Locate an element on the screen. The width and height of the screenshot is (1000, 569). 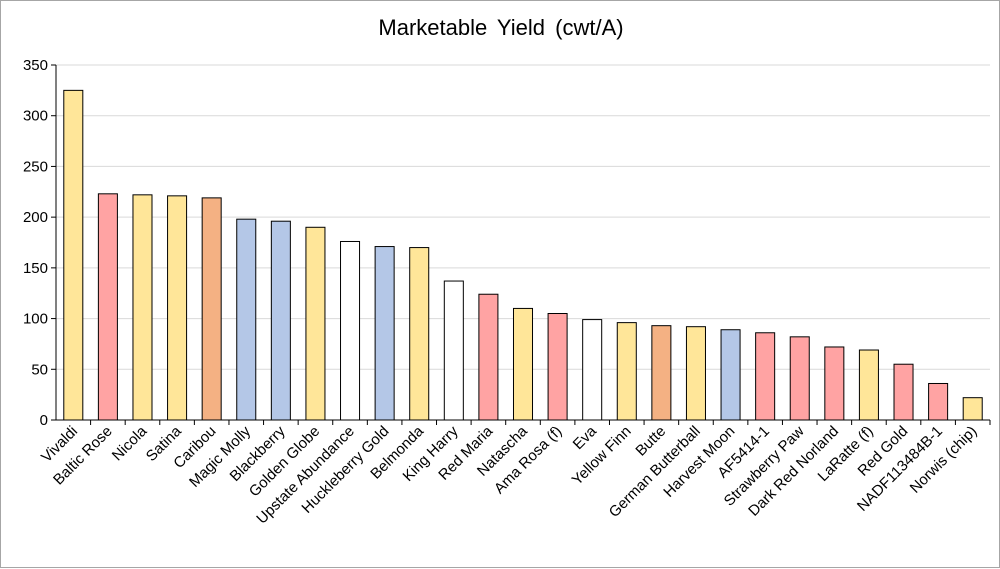
bar-natascha is located at coordinates (523, 364).